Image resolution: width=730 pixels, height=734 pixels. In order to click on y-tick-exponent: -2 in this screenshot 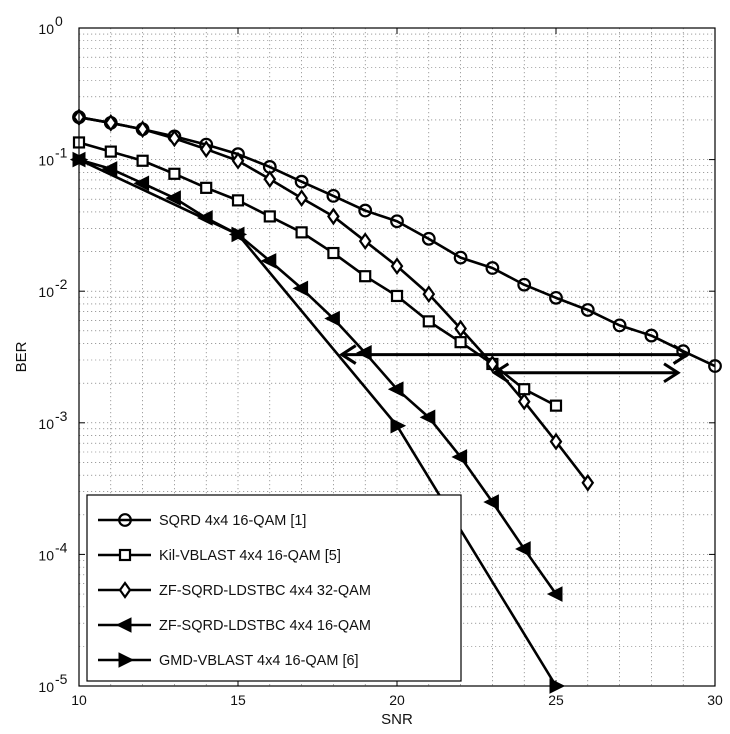, I will do `click(61, 284)`.